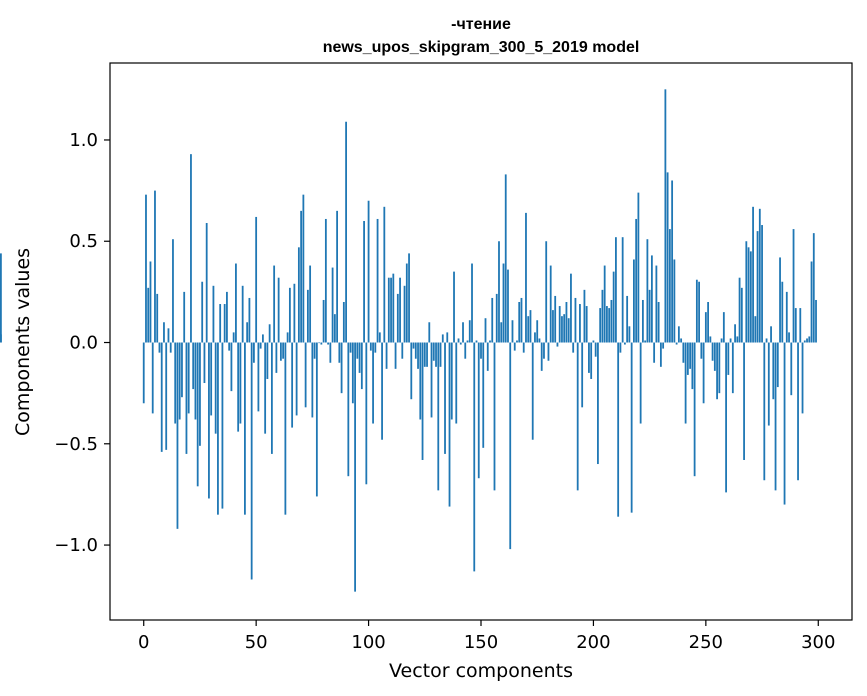 This screenshot has height=696, width=867. Describe the element at coordinates (76, 545) in the screenshot. I see `y-tick-label: −1.0` at that location.